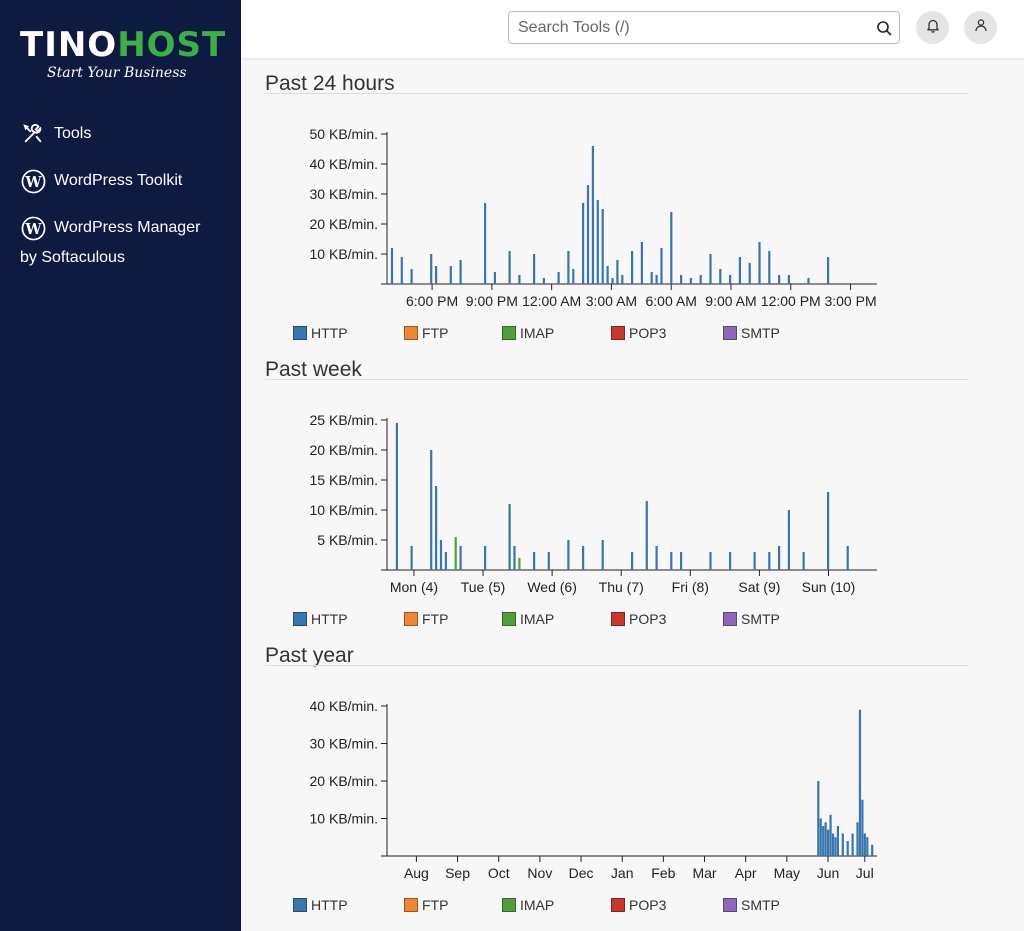 The height and width of the screenshot is (931, 1024). What do you see at coordinates (347, 540) in the screenshot?
I see `y-tick-label: 5 KB/min.` at bounding box center [347, 540].